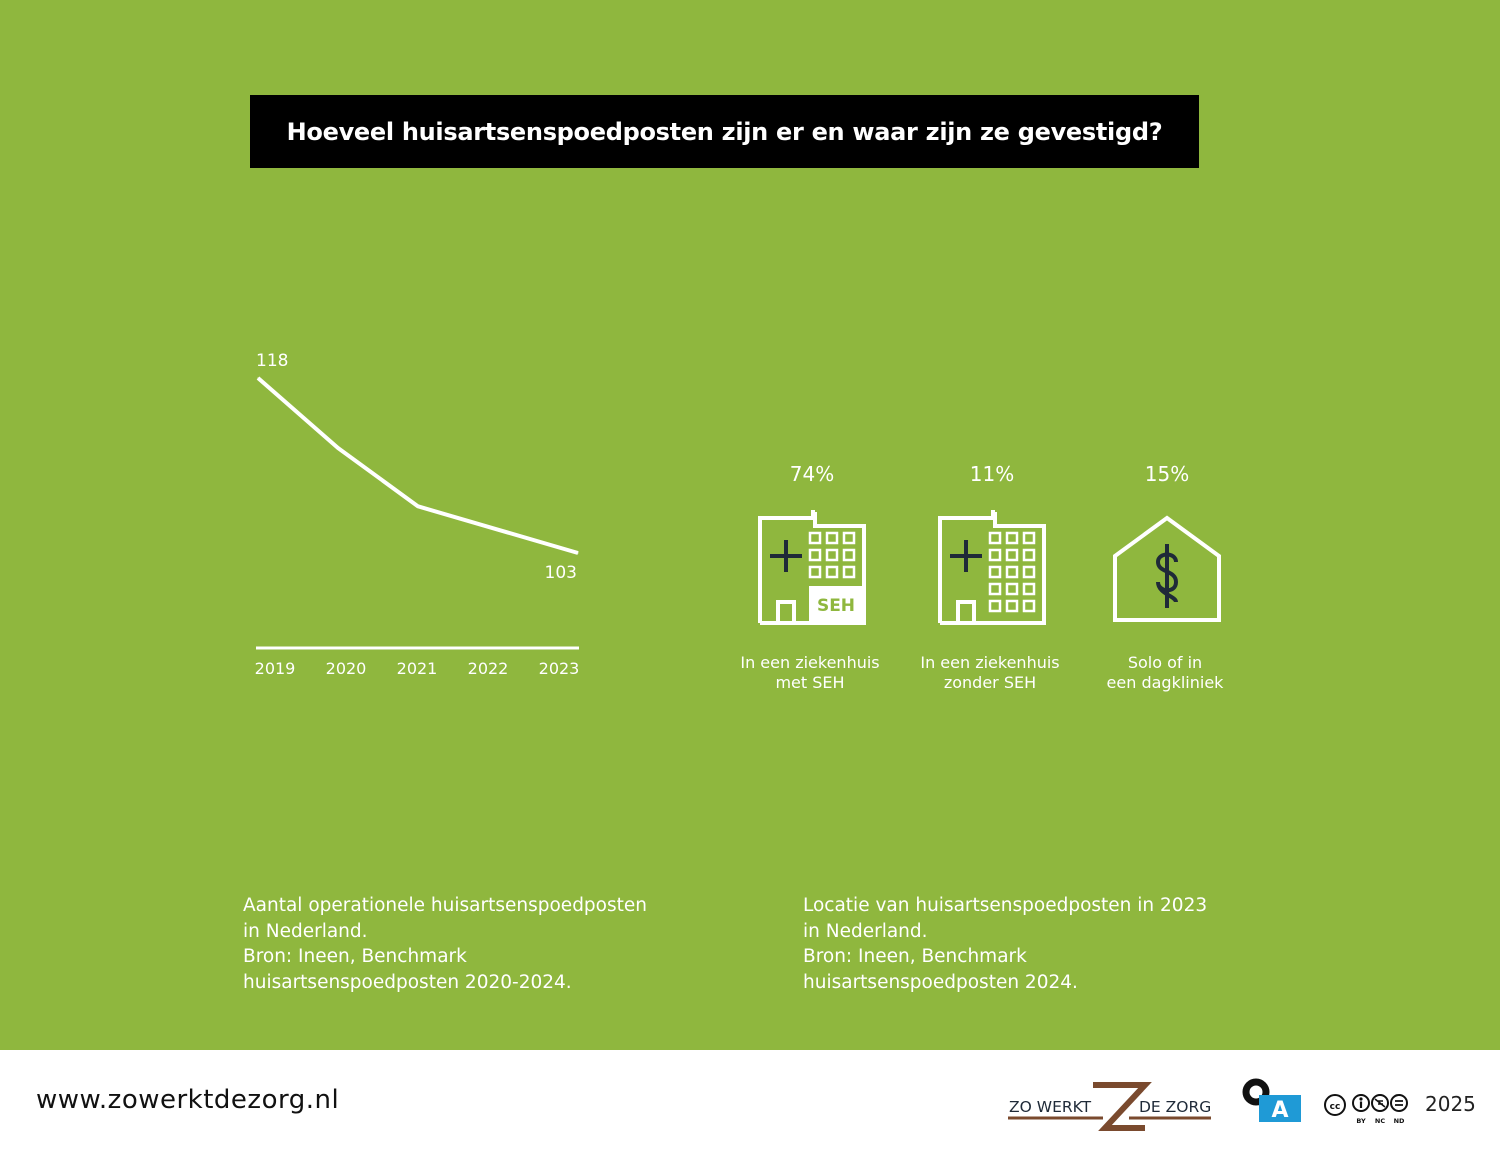 The image size is (1500, 1150). What do you see at coordinates (488, 668) in the screenshot?
I see `x-tick-label: 2022` at bounding box center [488, 668].